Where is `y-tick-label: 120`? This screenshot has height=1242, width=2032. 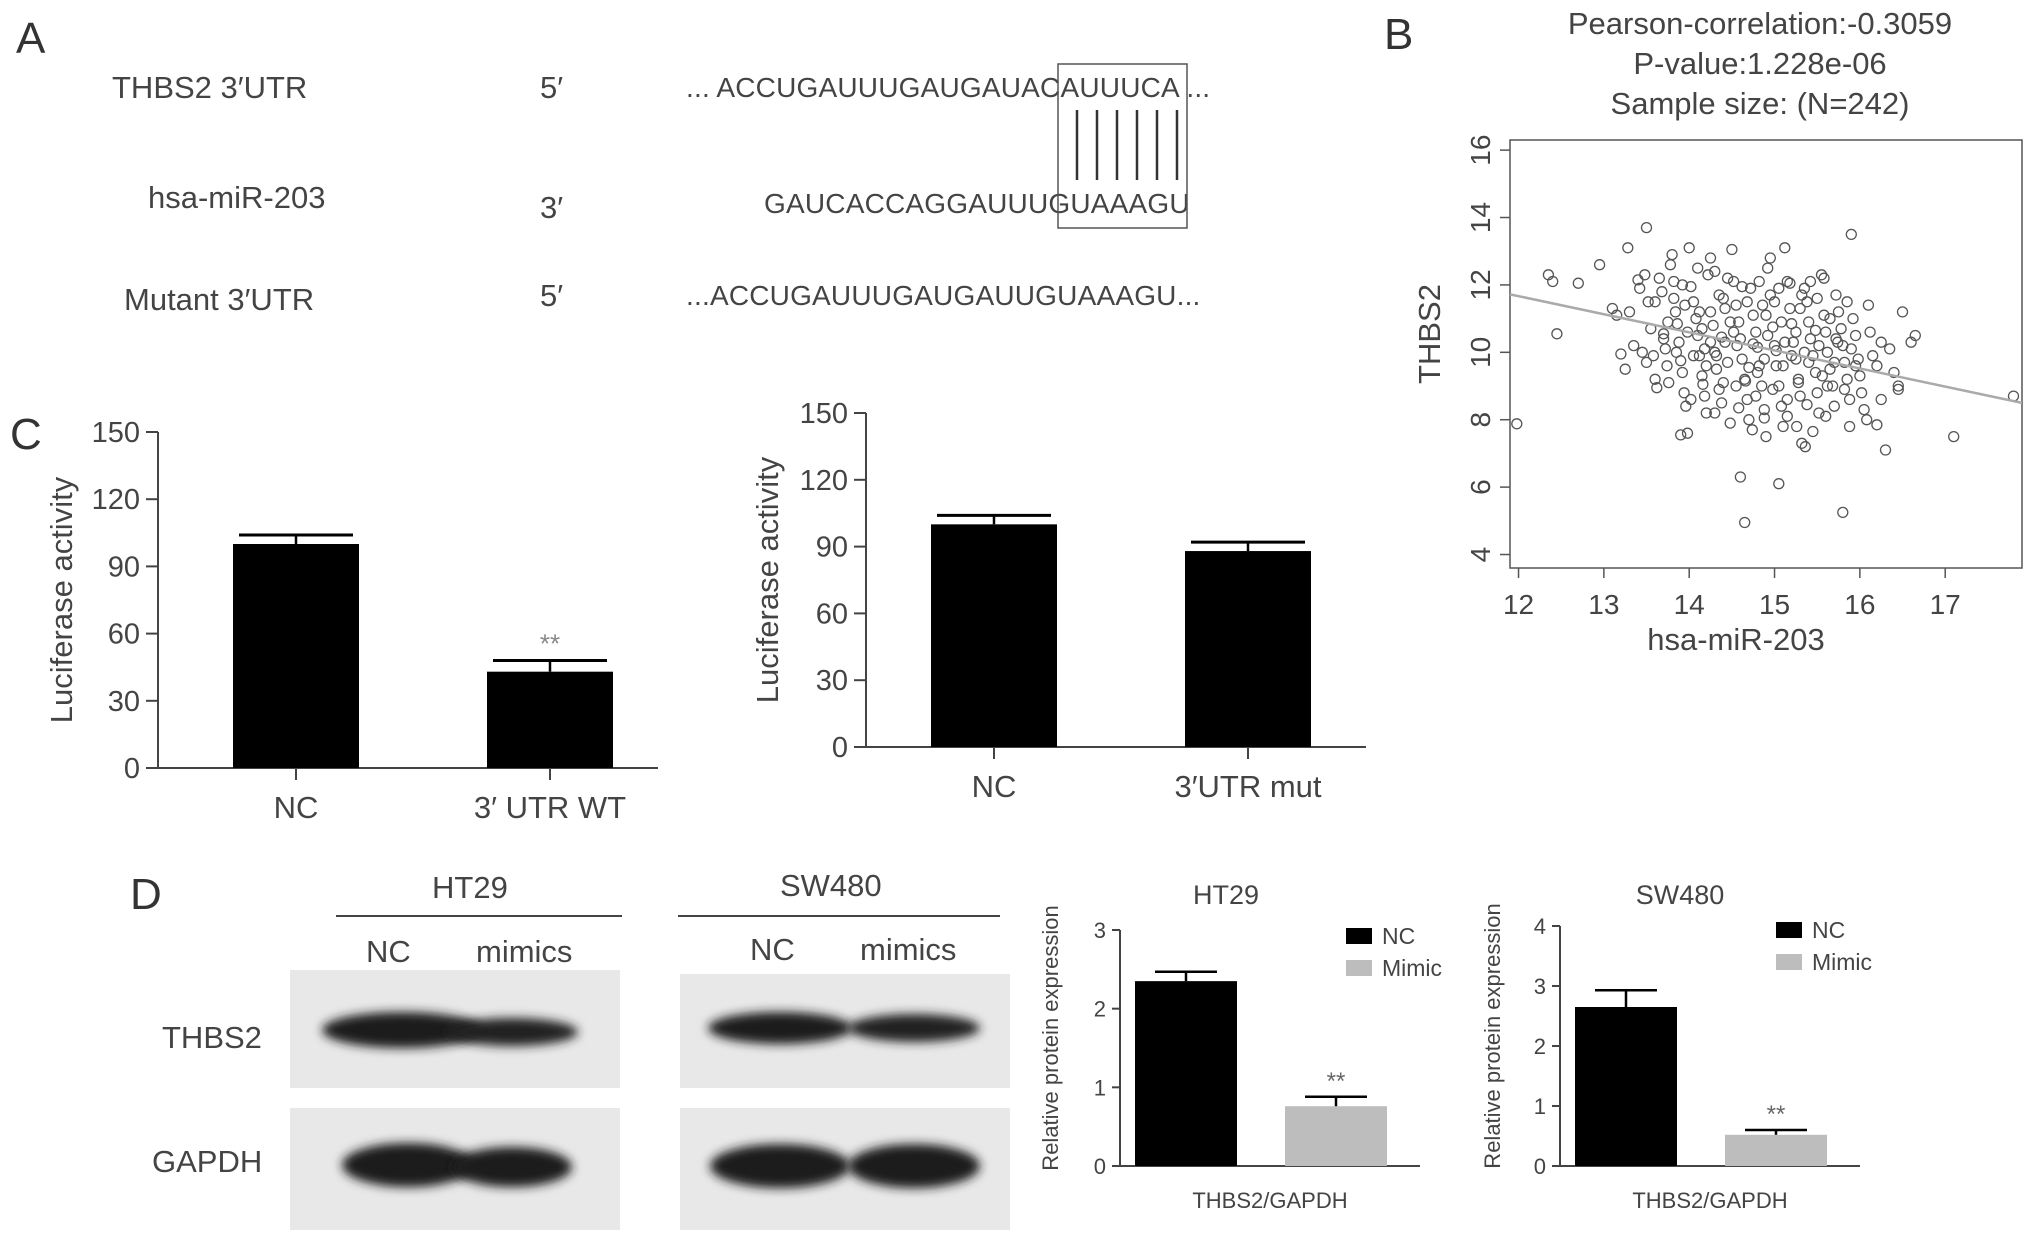 y-tick-label: 120 is located at coordinates (116, 500).